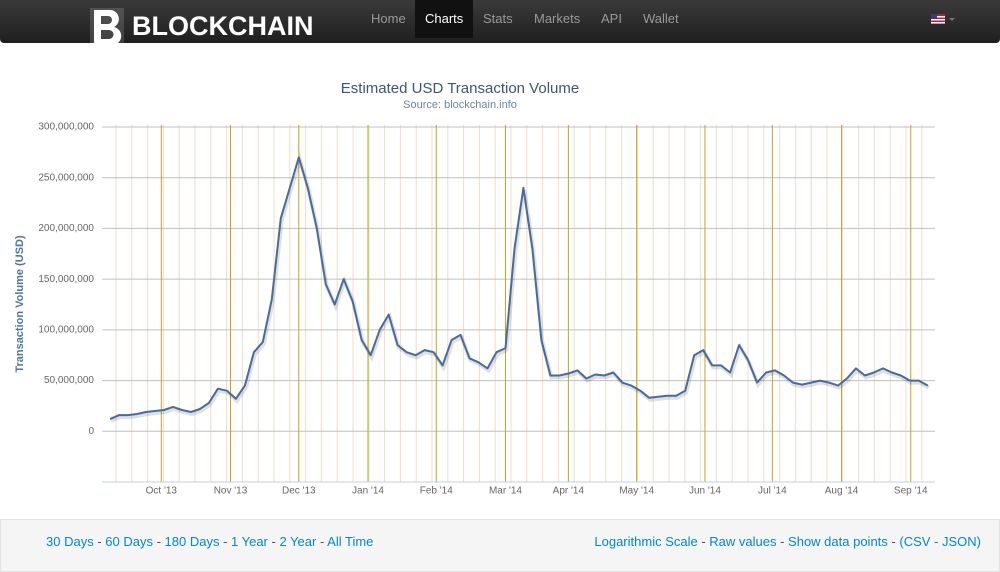 Image resolution: width=1000 pixels, height=572 pixels. I want to click on y-tick-label: 200,000,000, so click(66, 228).